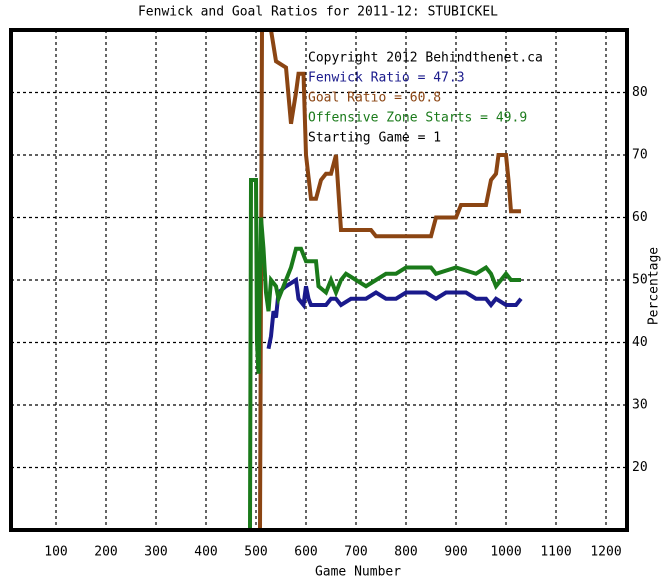 The height and width of the screenshot is (580, 665). Describe the element at coordinates (205, 552) in the screenshot. I see `x-tick-label: 400` at that location.